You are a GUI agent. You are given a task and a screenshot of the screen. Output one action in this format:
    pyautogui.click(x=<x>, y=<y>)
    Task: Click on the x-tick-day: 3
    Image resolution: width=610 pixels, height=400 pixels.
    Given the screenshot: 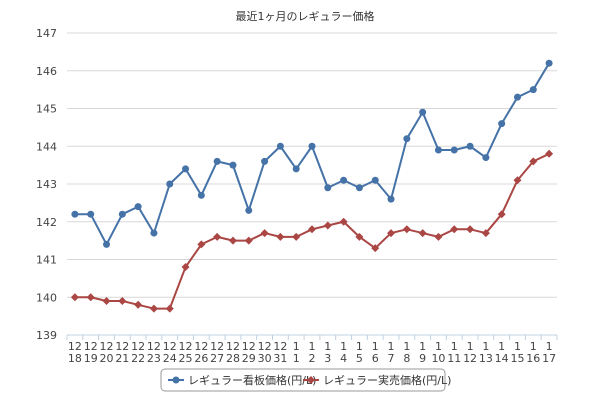 What is the action you would take?
    pyautogui.click(x=327, y=358)
    